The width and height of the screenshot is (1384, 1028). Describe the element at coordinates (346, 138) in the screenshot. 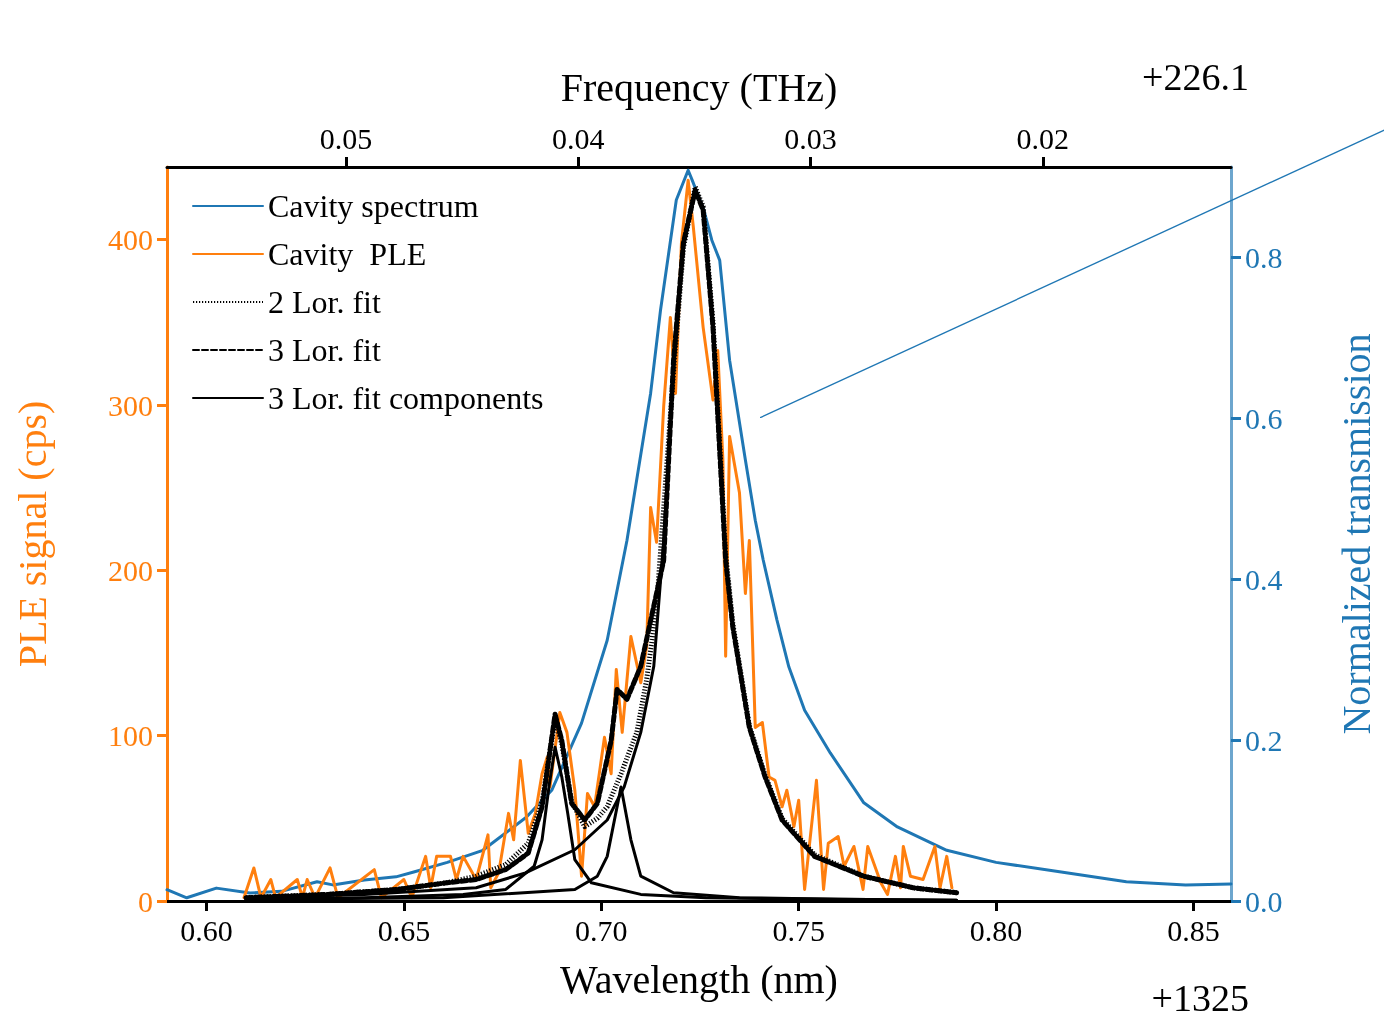

I see `x2-tick-label: 0.05` at that location.